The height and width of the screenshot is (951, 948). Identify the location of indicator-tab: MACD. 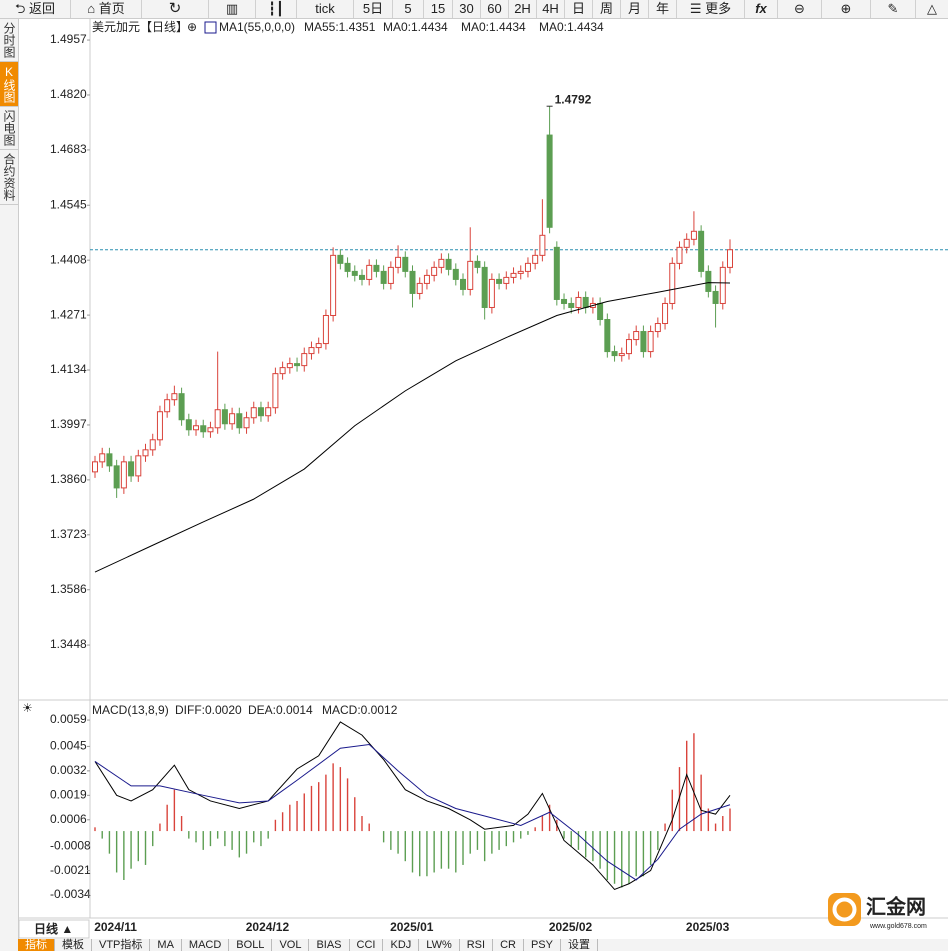
(206, 945).